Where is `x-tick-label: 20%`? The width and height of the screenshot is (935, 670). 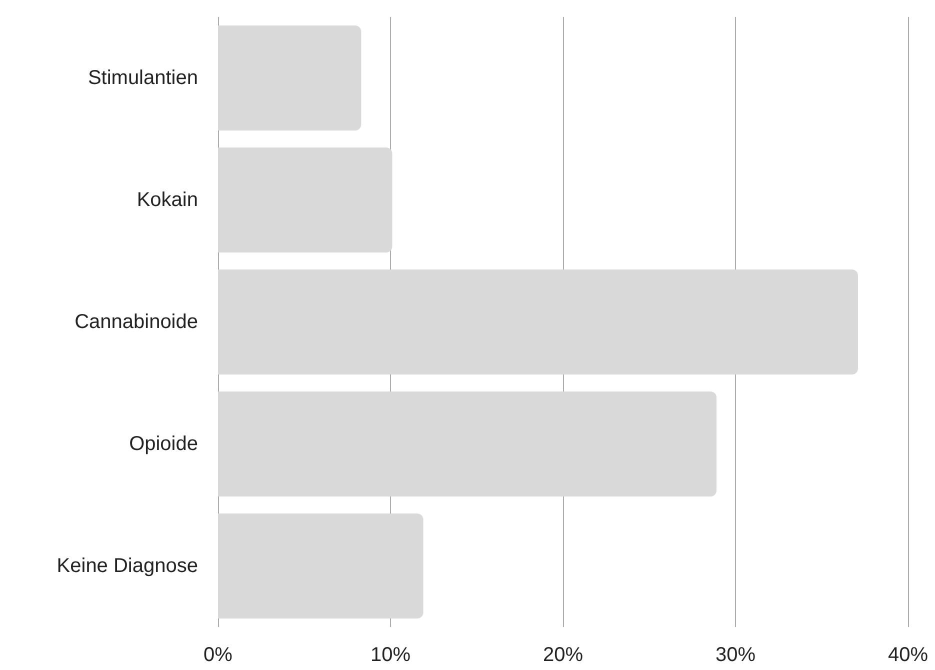 x-tick-label: 20% is located at coordinates (563, 655).